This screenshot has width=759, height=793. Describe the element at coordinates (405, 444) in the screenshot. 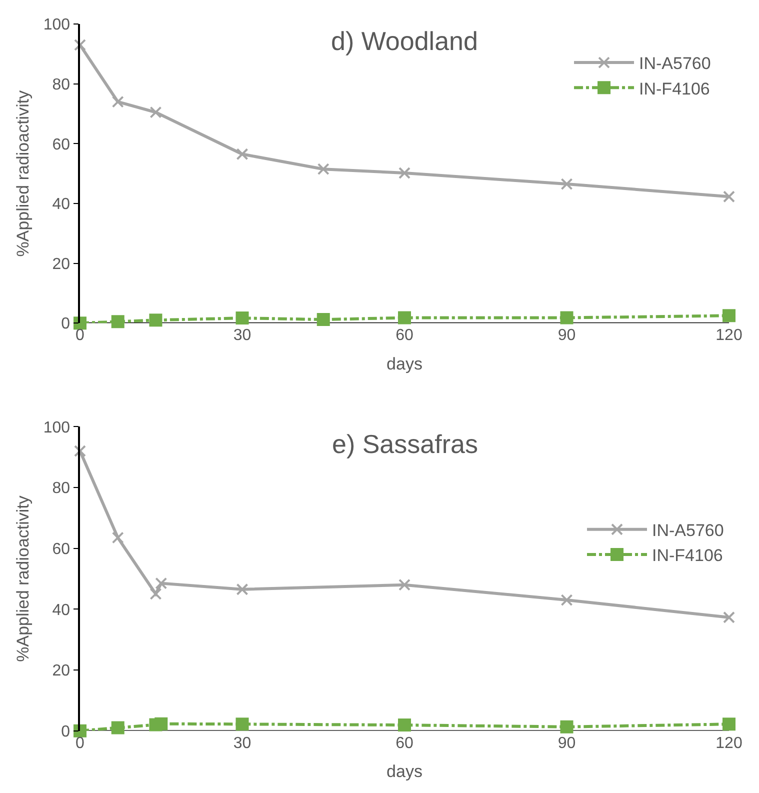

I see `chart-title: e) Sassafras` at that location.